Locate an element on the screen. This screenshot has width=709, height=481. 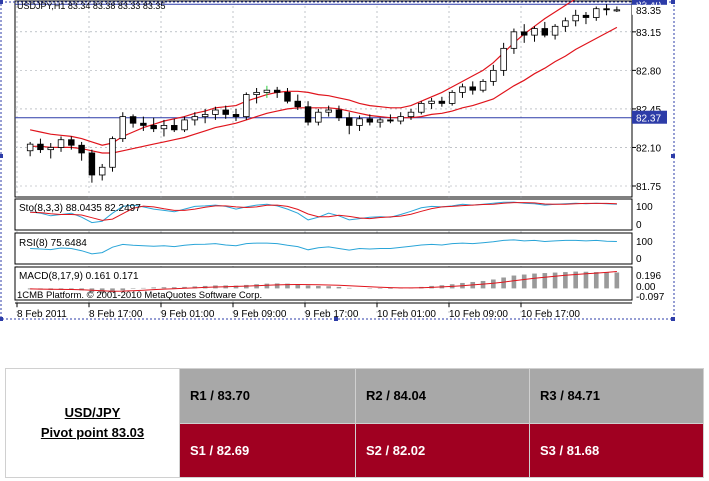
stochastic-tick: 0 is located at coordinates (639, 225).